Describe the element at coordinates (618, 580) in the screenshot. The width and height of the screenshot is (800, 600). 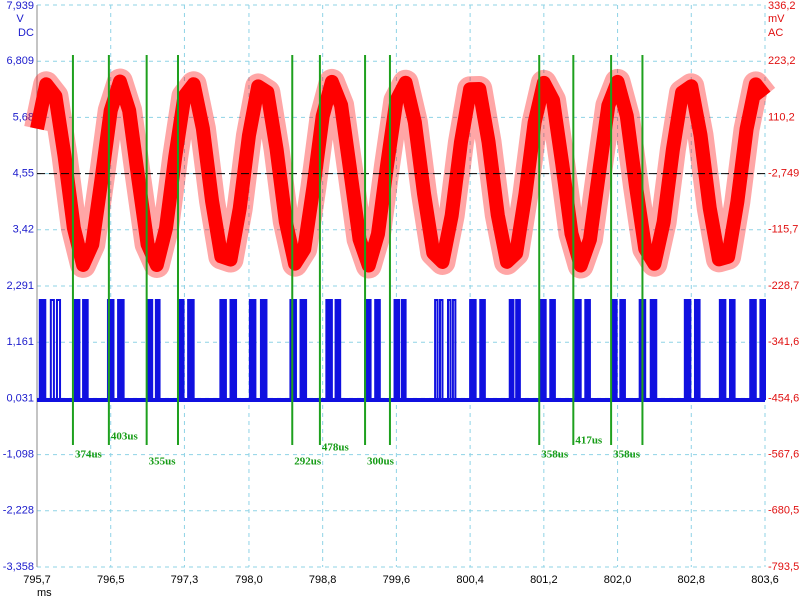
I see `x-tick-label: 802,0` at that location.